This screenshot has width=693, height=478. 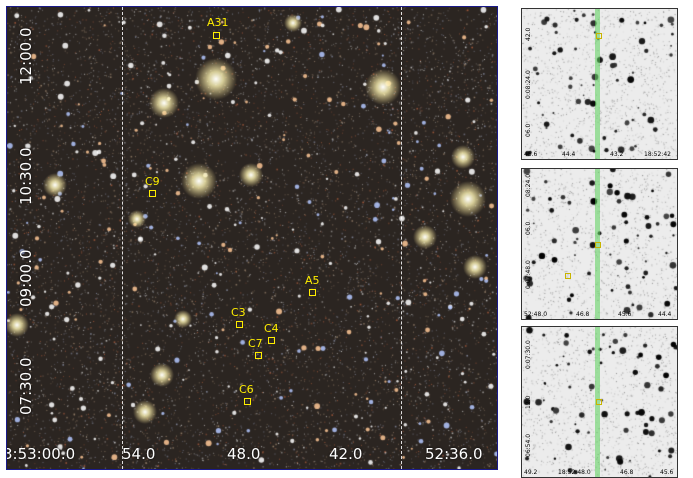 I want to click on inset-y-tick: 0:07:30.0, so click(x=528, y=354).